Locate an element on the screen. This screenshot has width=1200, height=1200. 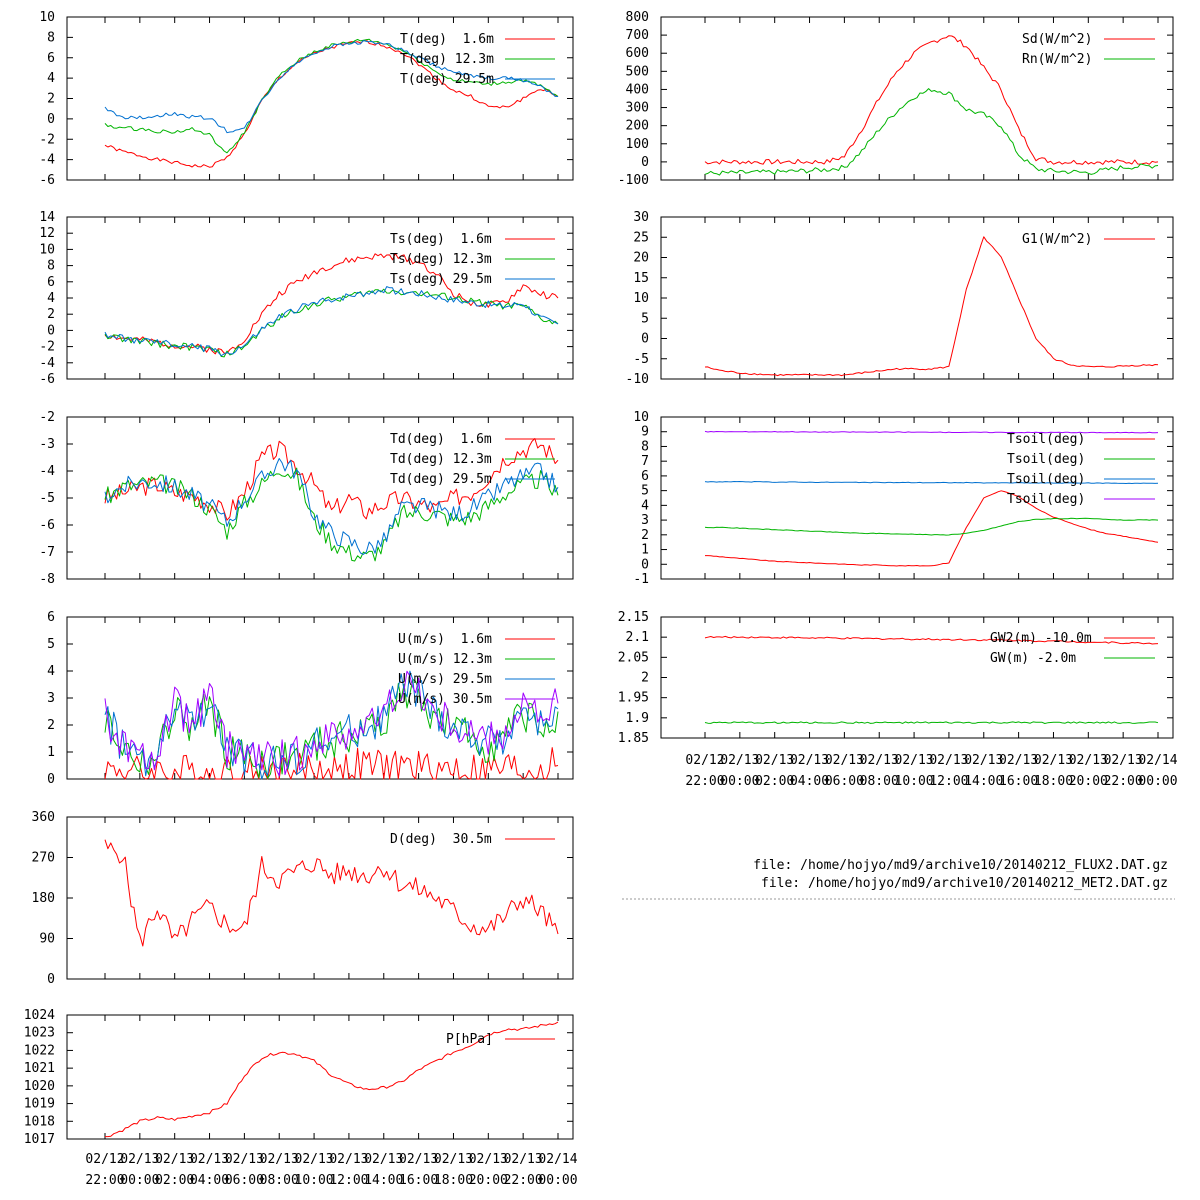
y-tick-label: 1 is located at coordinates (51, 752).